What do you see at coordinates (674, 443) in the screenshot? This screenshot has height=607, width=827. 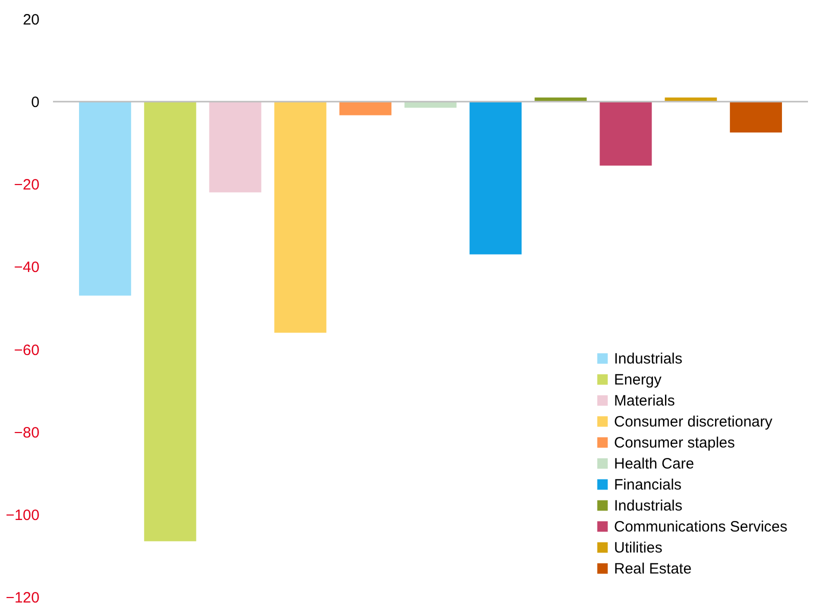 I see `legend-label: Consumer staples` at bounding box center [674, 443].